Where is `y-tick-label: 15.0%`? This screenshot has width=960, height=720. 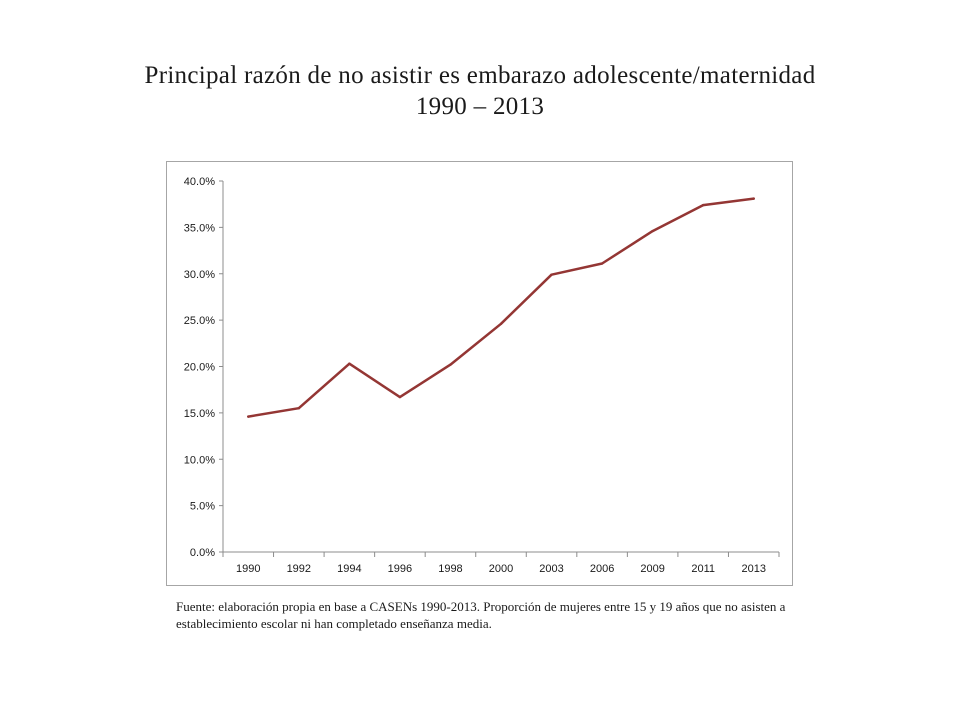
y-tick-label: 15.0% is located at coordinates (199, 414).